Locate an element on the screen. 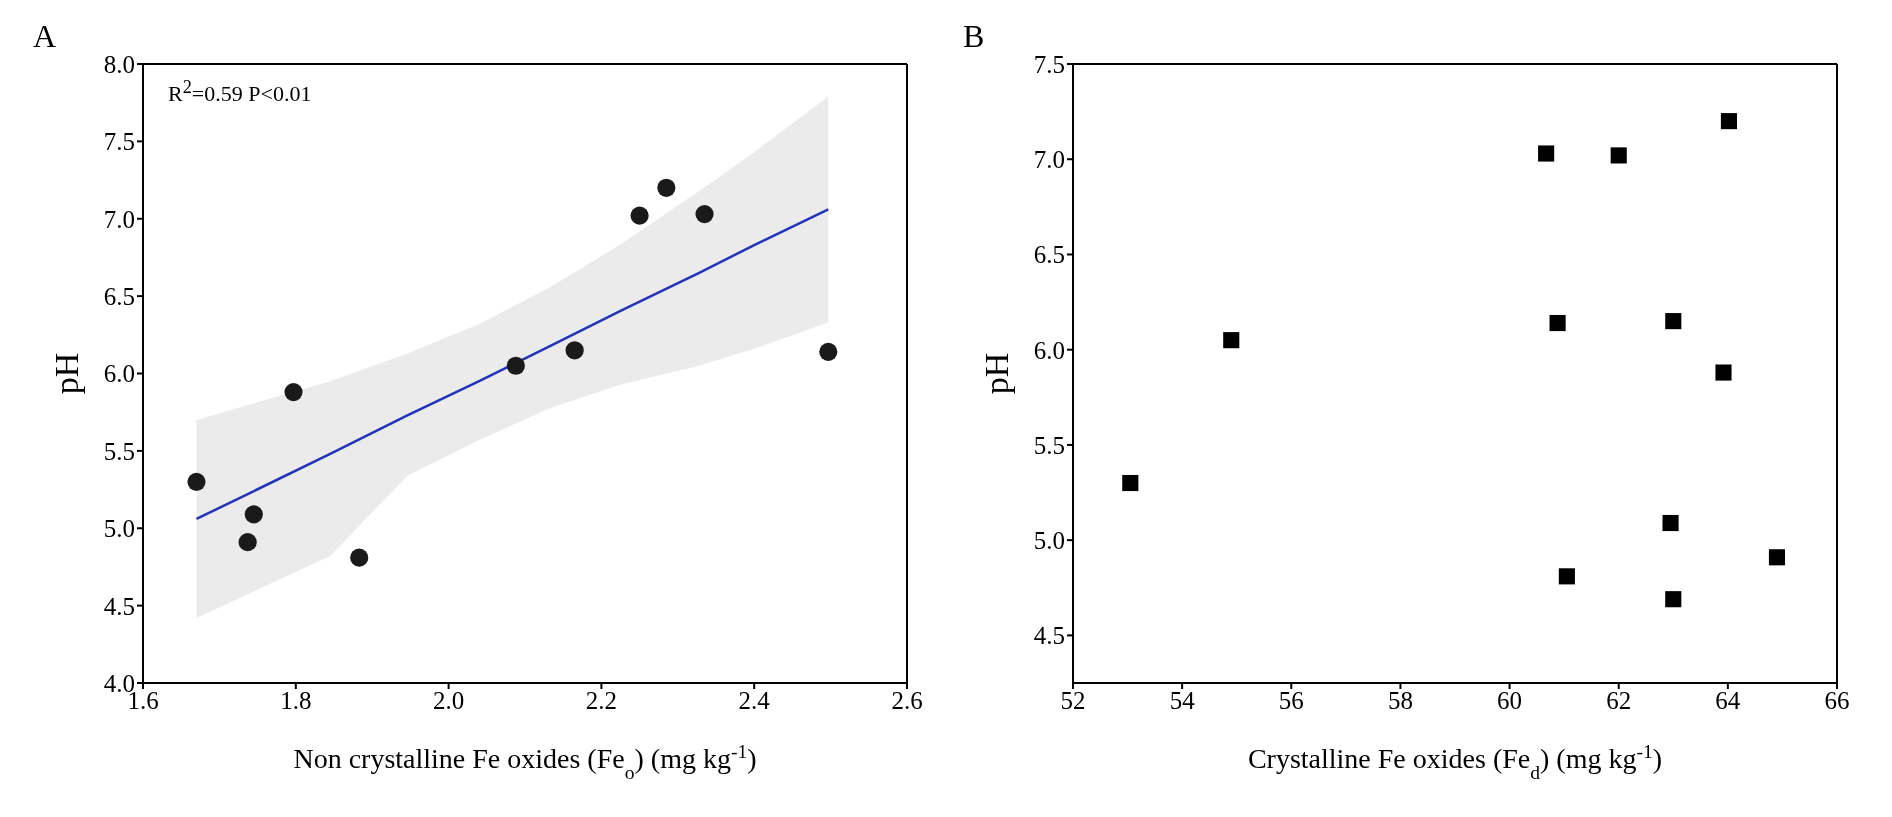  chart-title: B is located at coordinates (974, 36).